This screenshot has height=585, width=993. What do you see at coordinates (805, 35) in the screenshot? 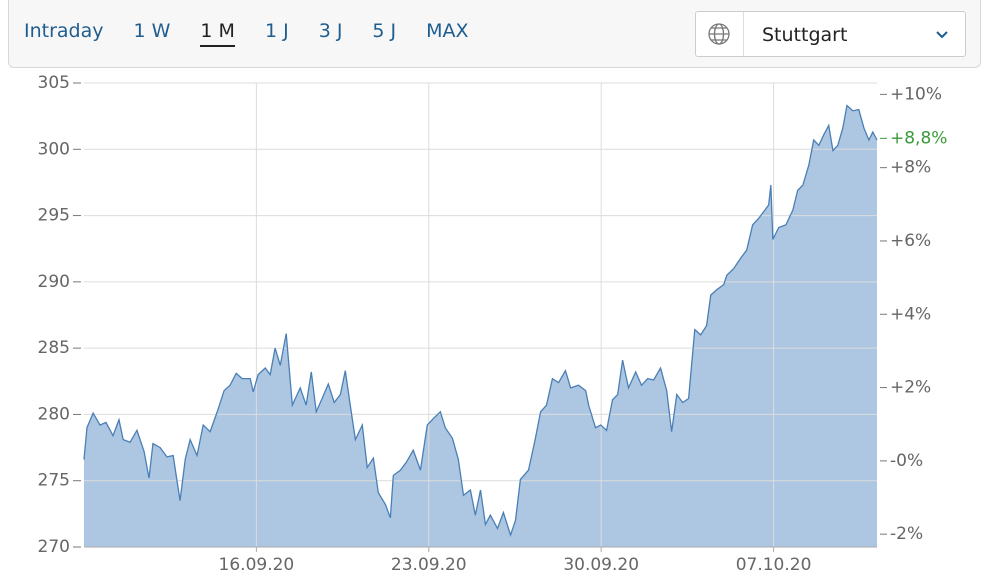
I see `exchange-label: Stuttgart` at bounding box center [805, 35].